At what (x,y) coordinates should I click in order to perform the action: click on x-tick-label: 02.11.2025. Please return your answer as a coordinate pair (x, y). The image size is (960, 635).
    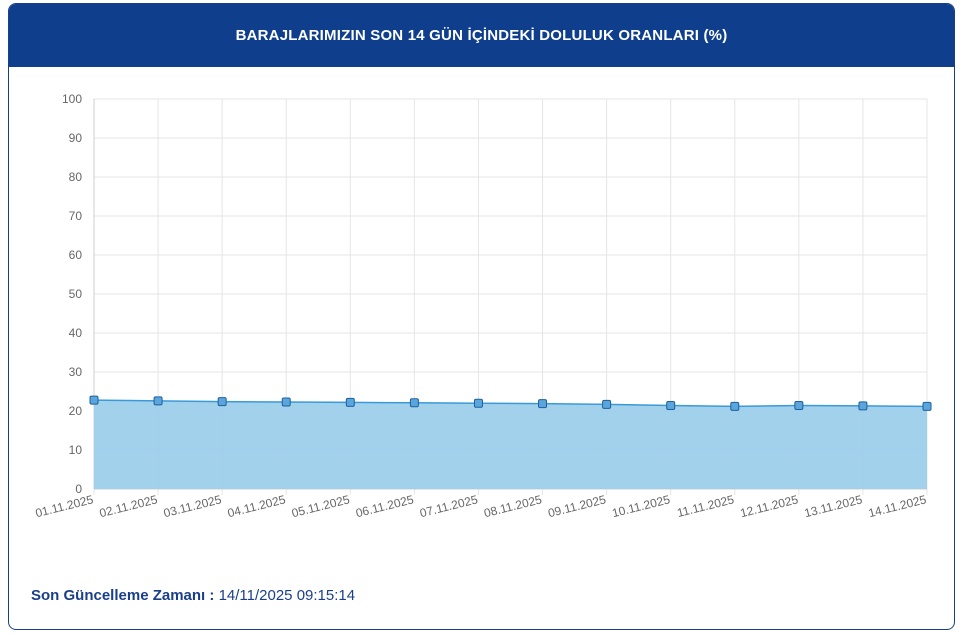
    Looking at the image, I should click on (128, 506).